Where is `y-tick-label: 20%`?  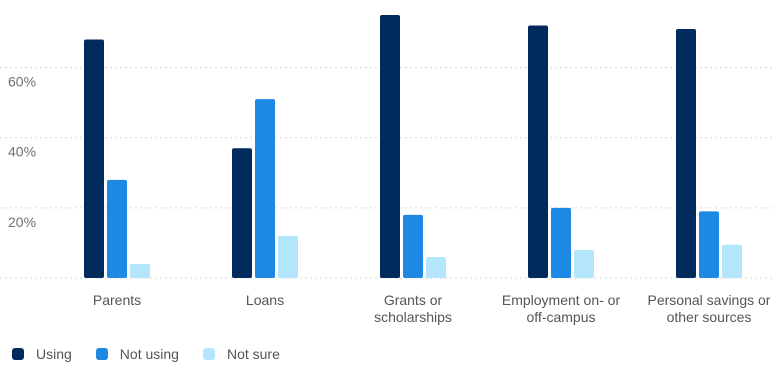 y-tick-label: 20% is located at coordinates (22, 222).